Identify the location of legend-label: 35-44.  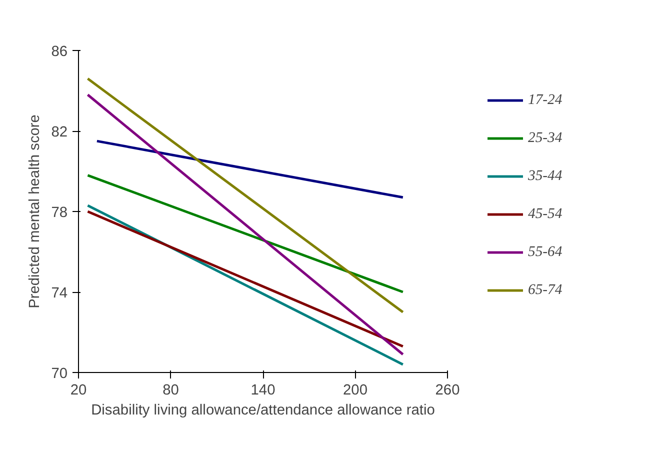
(546, 176).